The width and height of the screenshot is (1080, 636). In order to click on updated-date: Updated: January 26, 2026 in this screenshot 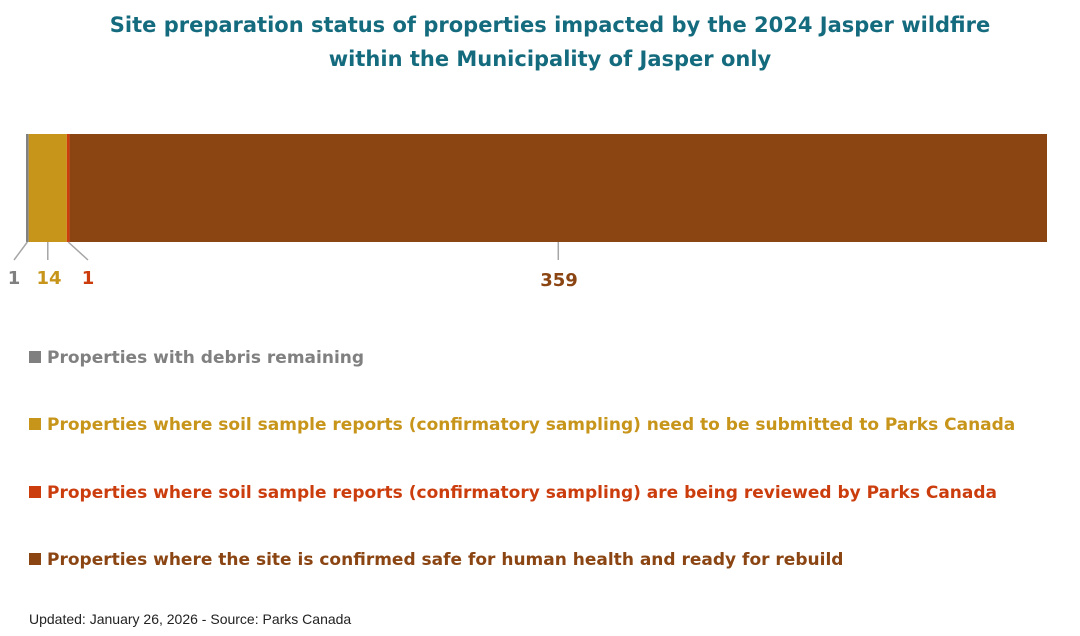, I will do `click(113, 619)`.